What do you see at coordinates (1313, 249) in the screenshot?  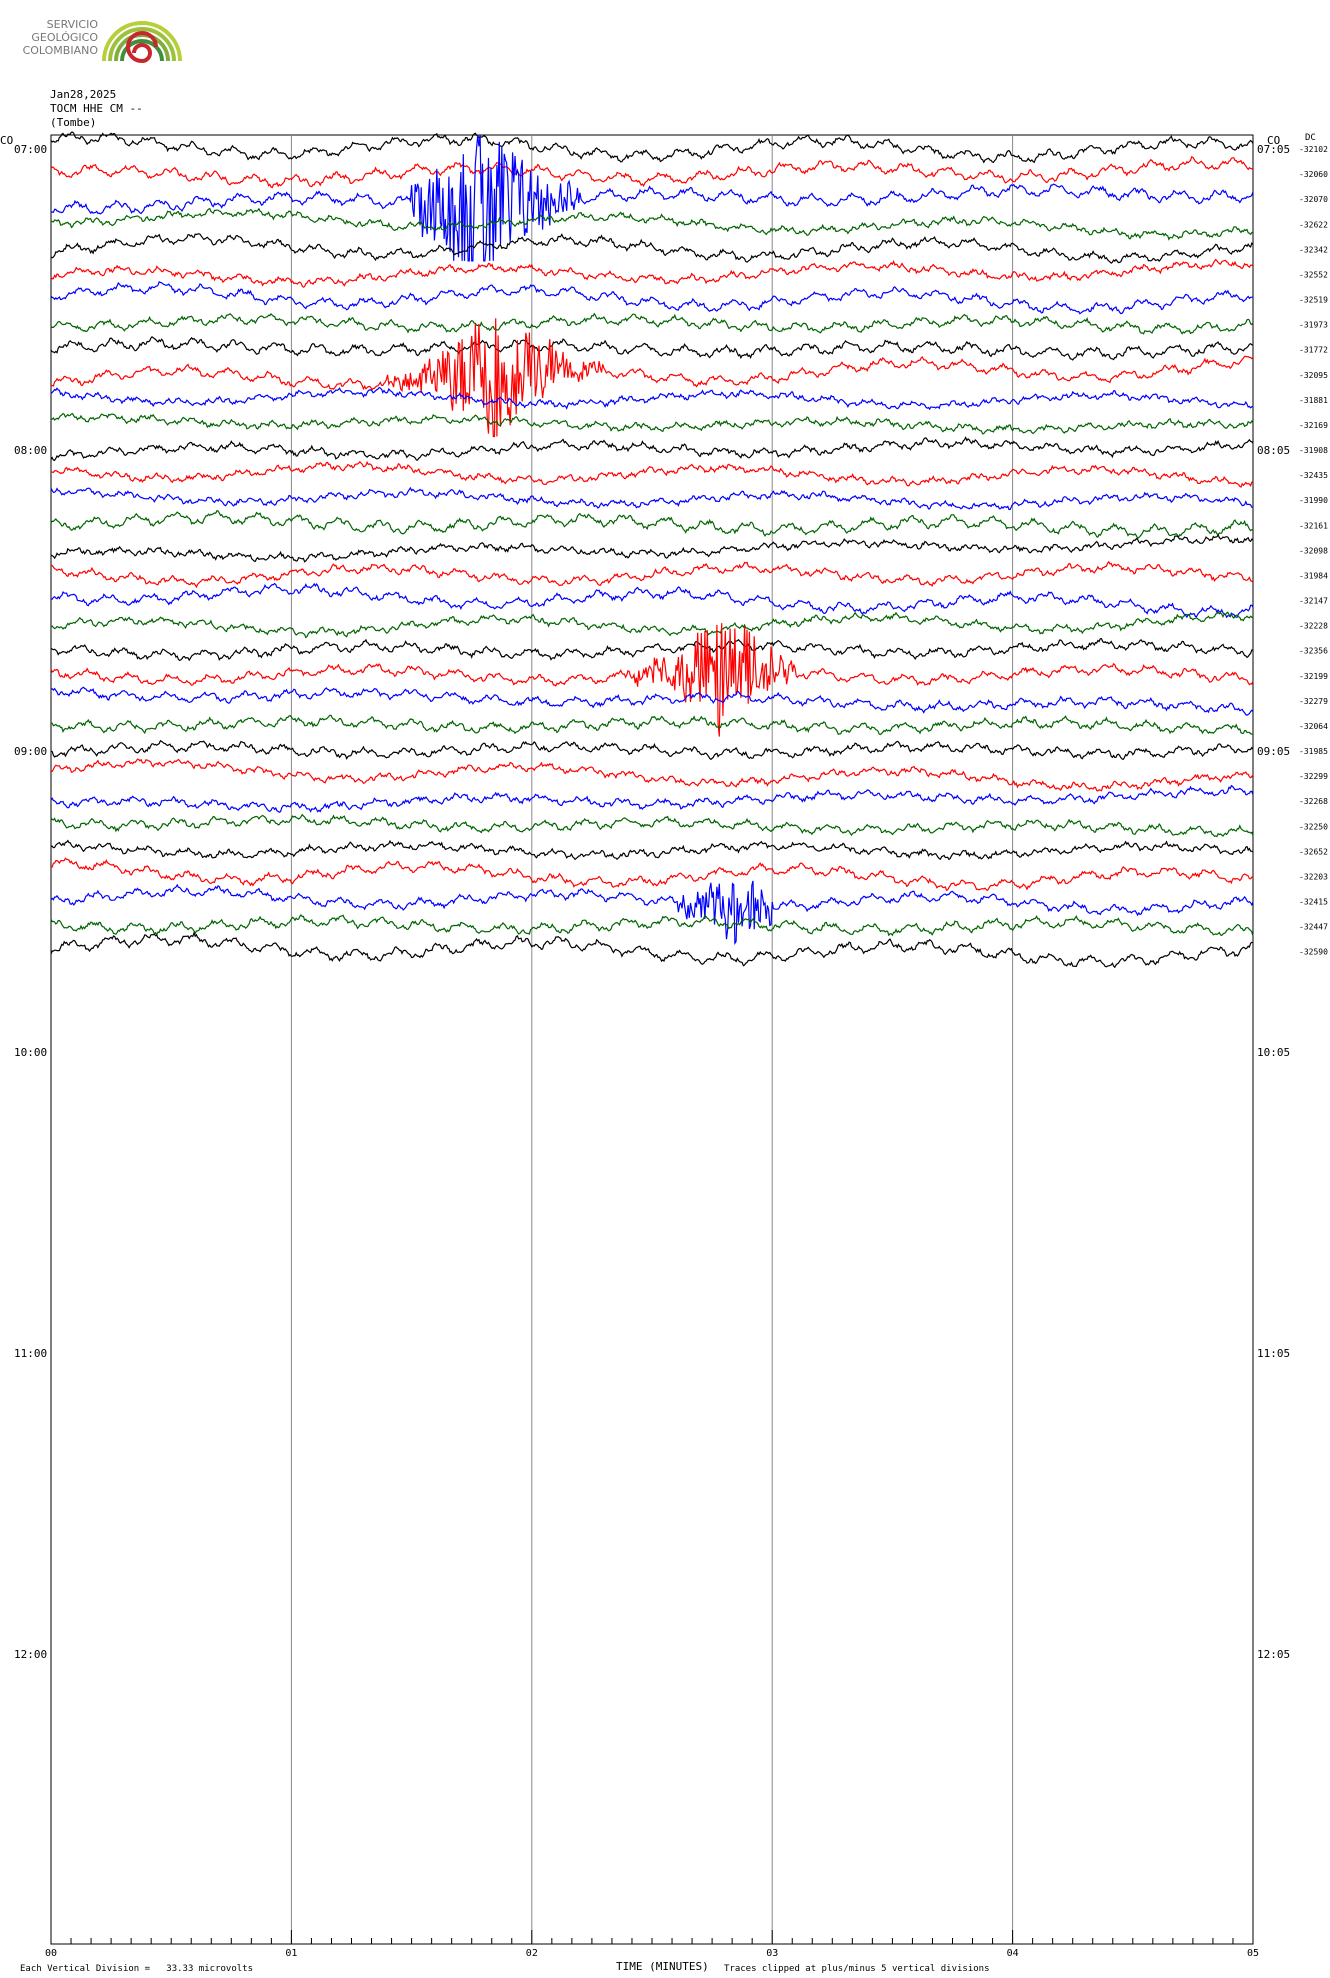 I see `dc-offset-label: -32342` at bounding box center [1313, 249].